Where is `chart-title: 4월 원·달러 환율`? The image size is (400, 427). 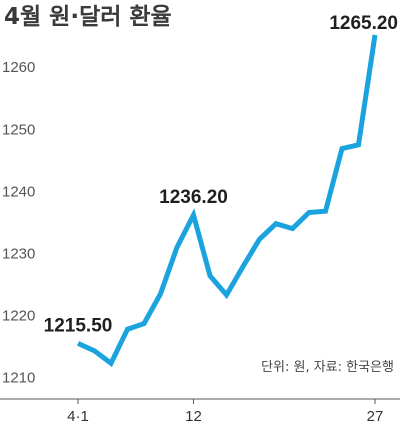
chart-title: 4월 원·달러 환율 is located at coordinates (88, 17).